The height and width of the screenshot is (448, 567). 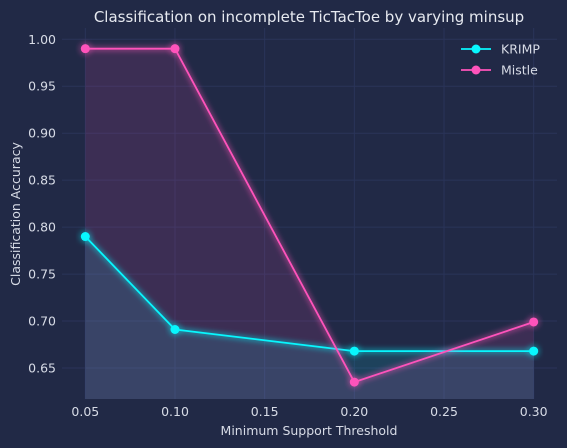 What do you see at coordinates (42, 180) in the screenshot?
I see `y-tick-label: 0.85` at bounding box center [42, 180].